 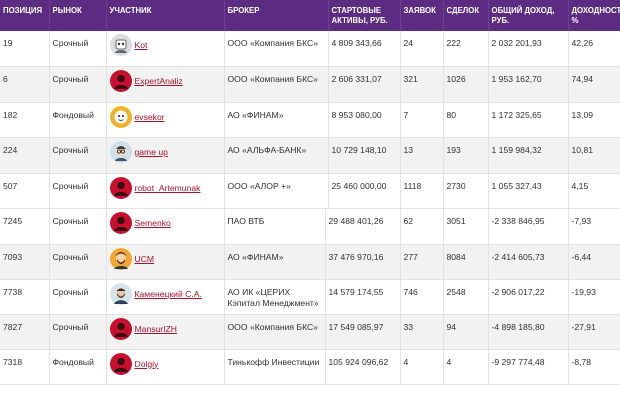 I want to click on cell-participant: game up, so click(x=165, y=155).